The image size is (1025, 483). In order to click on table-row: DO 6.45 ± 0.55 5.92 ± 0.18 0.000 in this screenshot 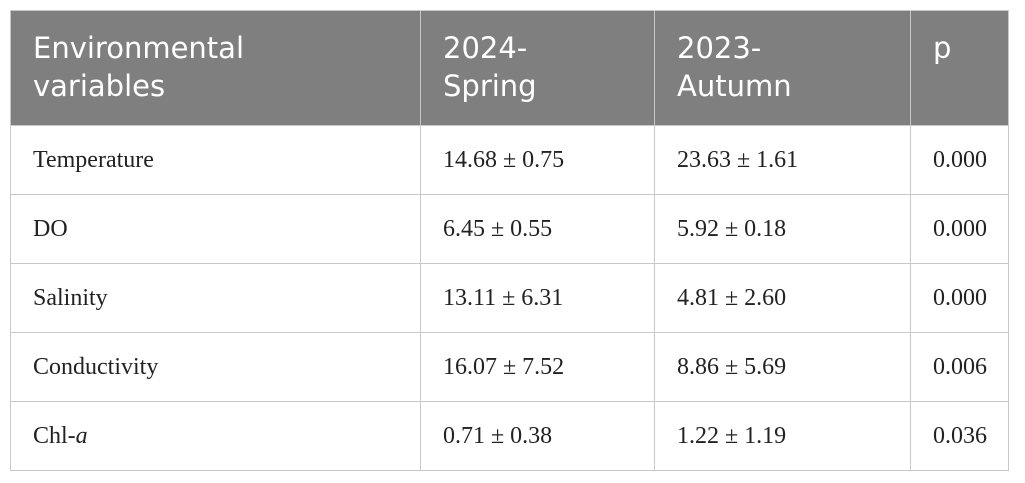, I will do `click(509, 229)`.